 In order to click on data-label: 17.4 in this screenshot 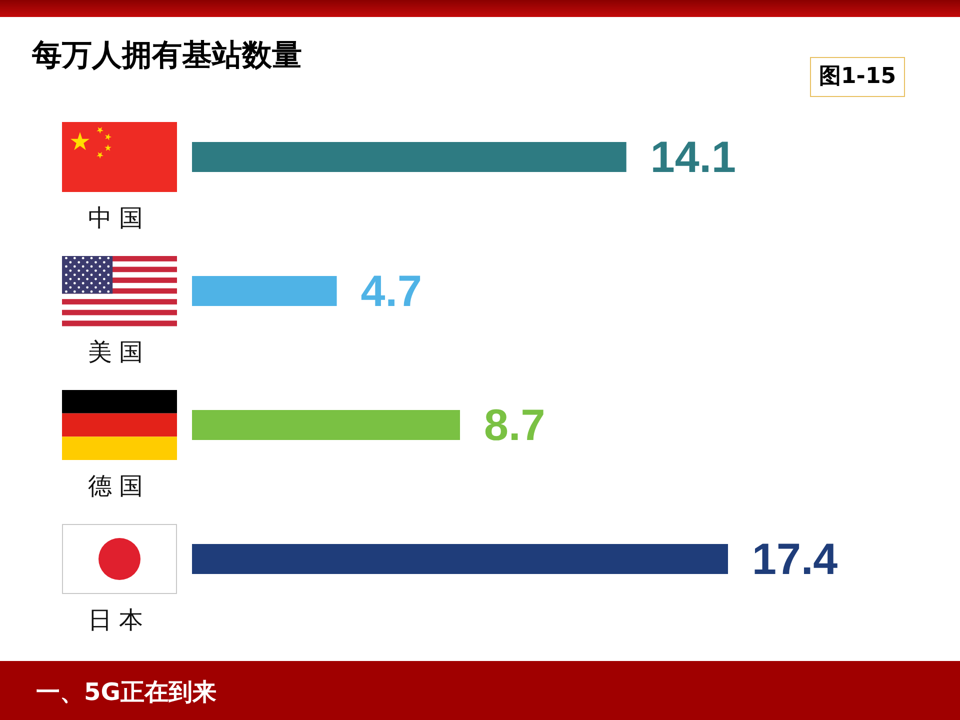, I will do `click(795, 559)`.